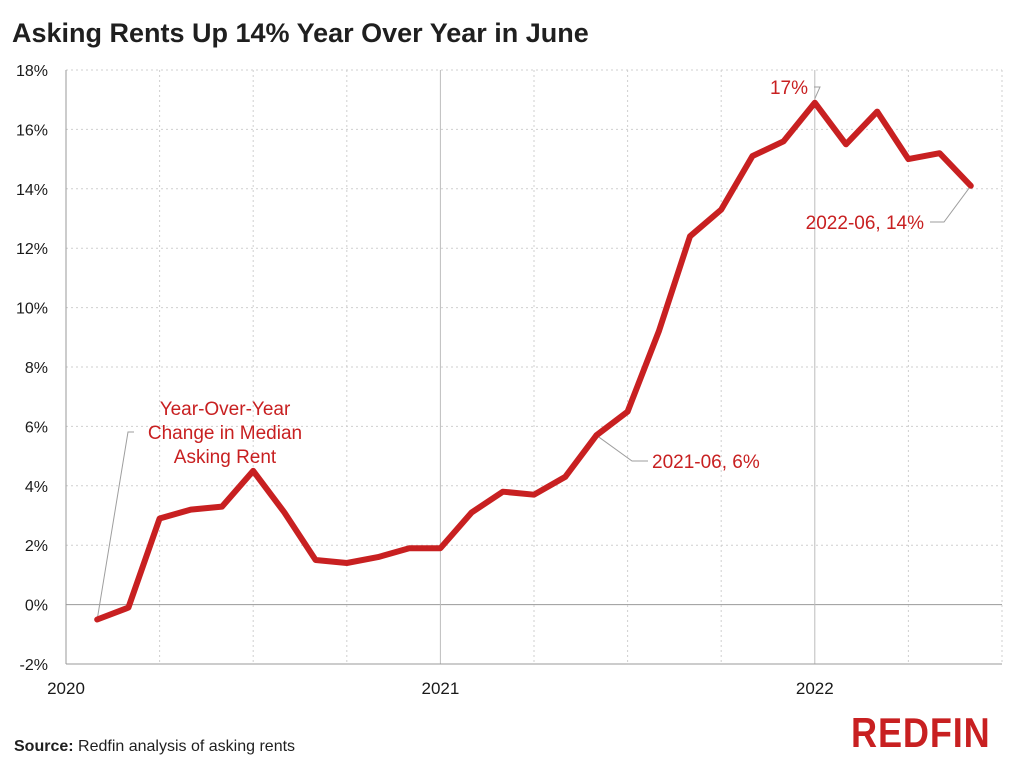 The height and width of the screenshot is (768, 1024). I want to click on y-tick-label: 10%, so click(32, 309).